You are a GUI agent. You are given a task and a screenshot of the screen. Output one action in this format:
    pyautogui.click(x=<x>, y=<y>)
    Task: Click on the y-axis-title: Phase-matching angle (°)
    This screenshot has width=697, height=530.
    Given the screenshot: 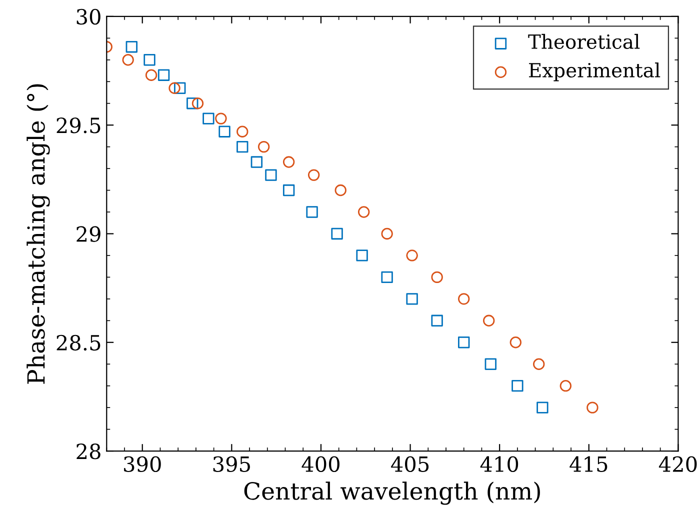 What is the action you would take?
    pyautogui.click(x=38, y=234)
    